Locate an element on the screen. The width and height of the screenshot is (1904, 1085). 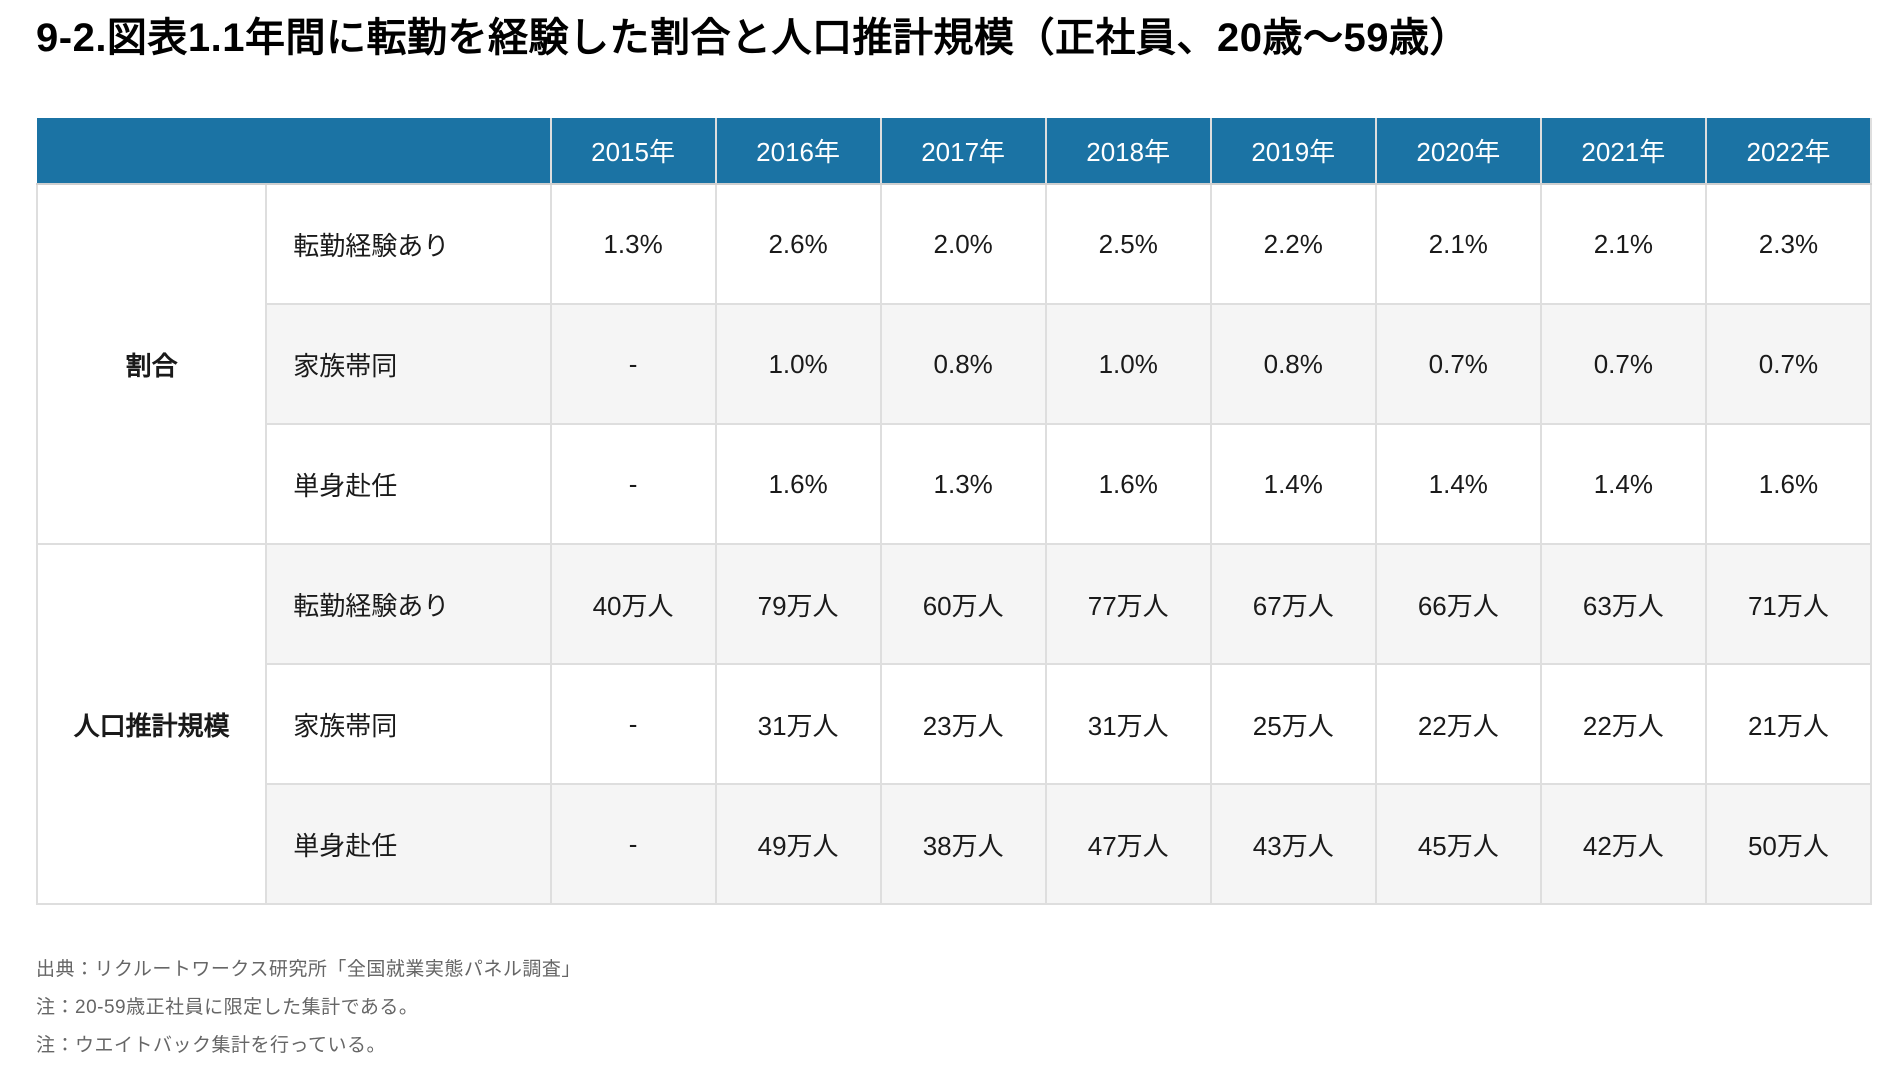
year-header: 2017年 is located at coordinates (963, 151).